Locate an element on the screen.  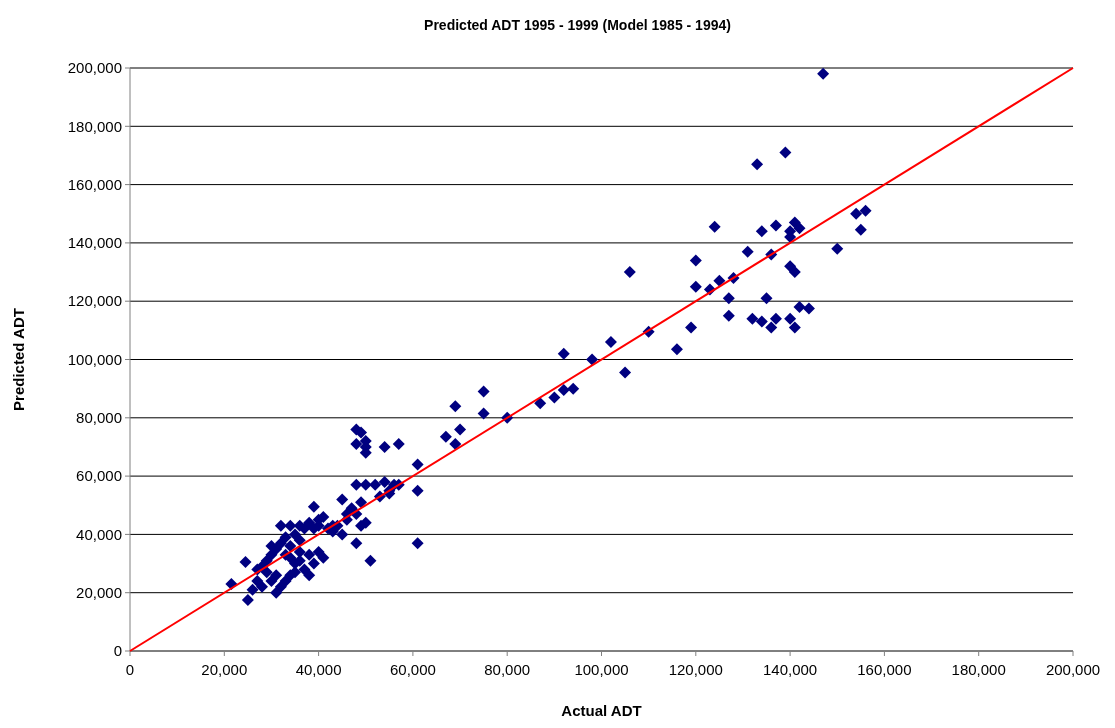
x-tick-label: 20,000 is located at coordinates (224, 669).